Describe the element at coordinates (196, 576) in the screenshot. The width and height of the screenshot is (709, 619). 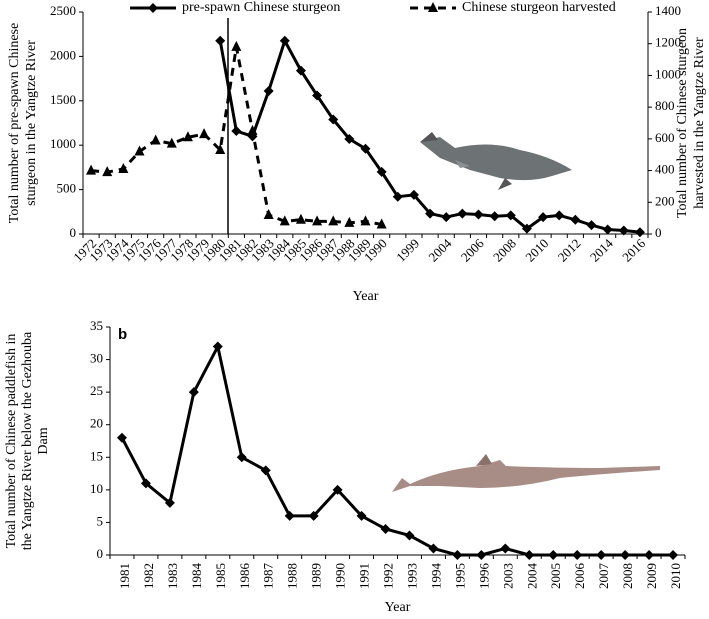
I see `x-tick-label: 1984` at that location.